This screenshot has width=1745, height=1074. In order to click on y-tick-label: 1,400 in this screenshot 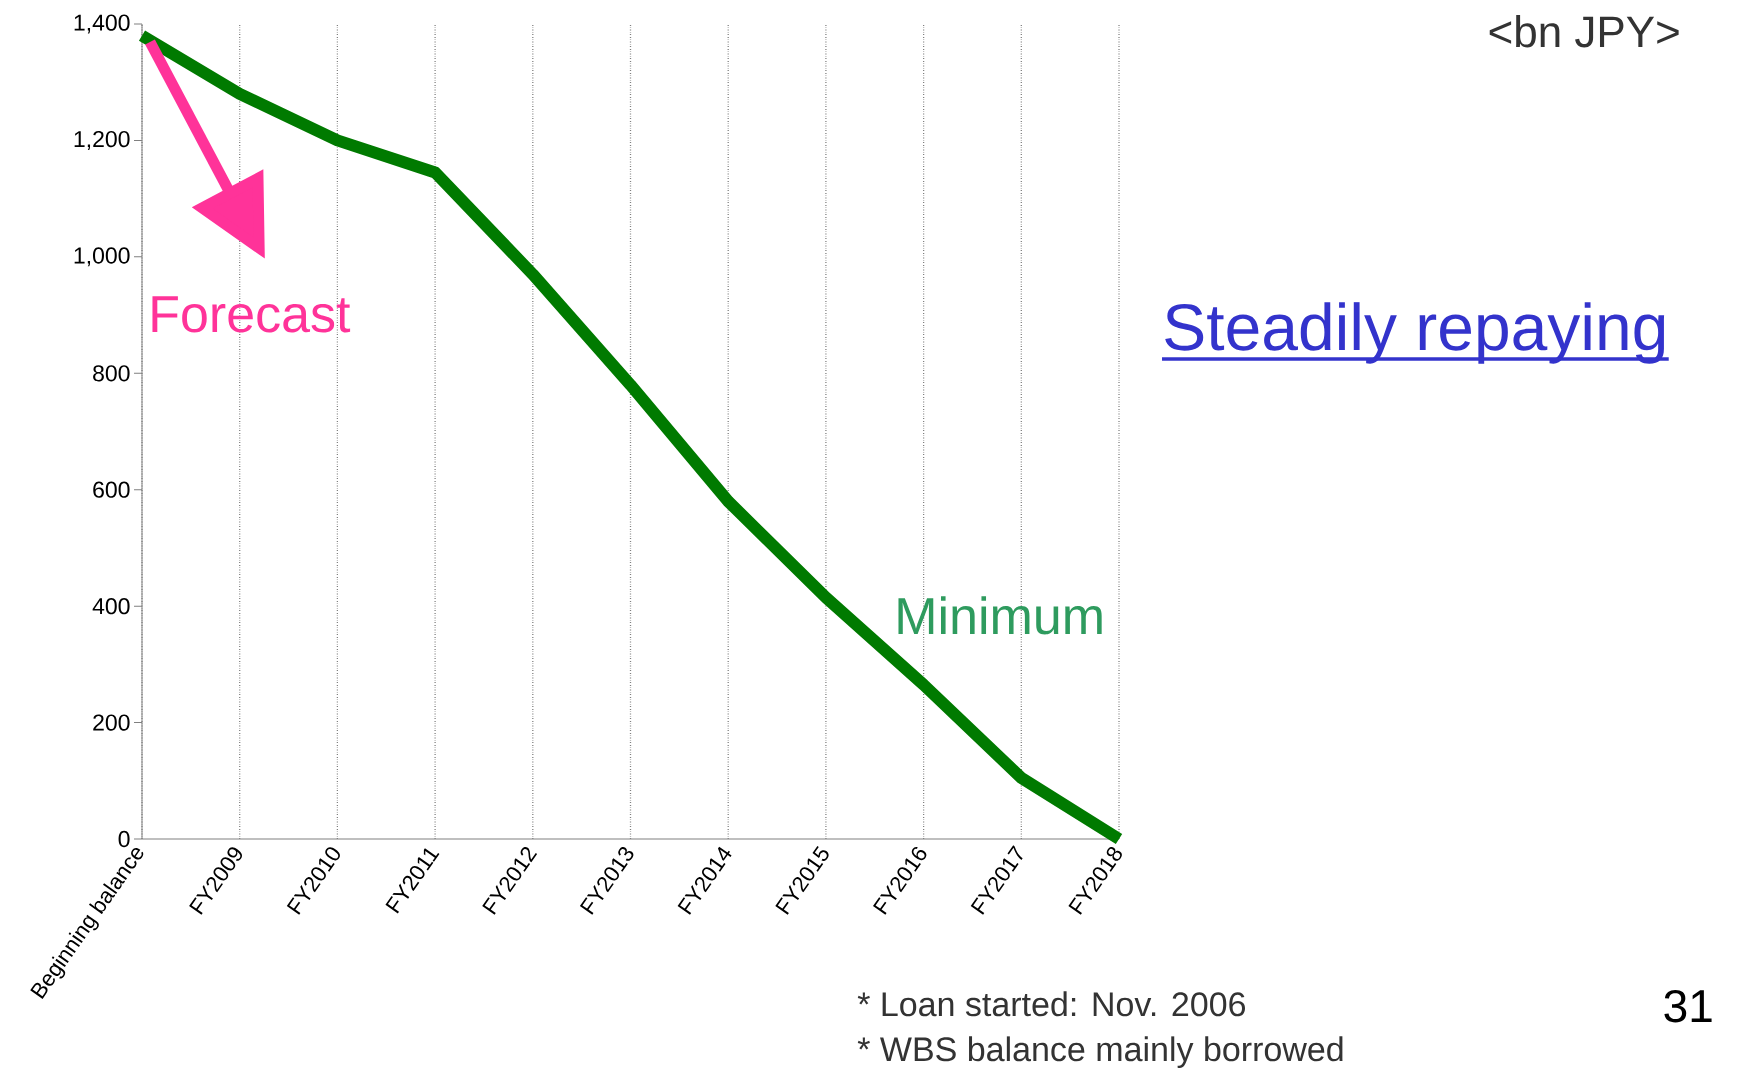, I will do `click(102, 24)`.